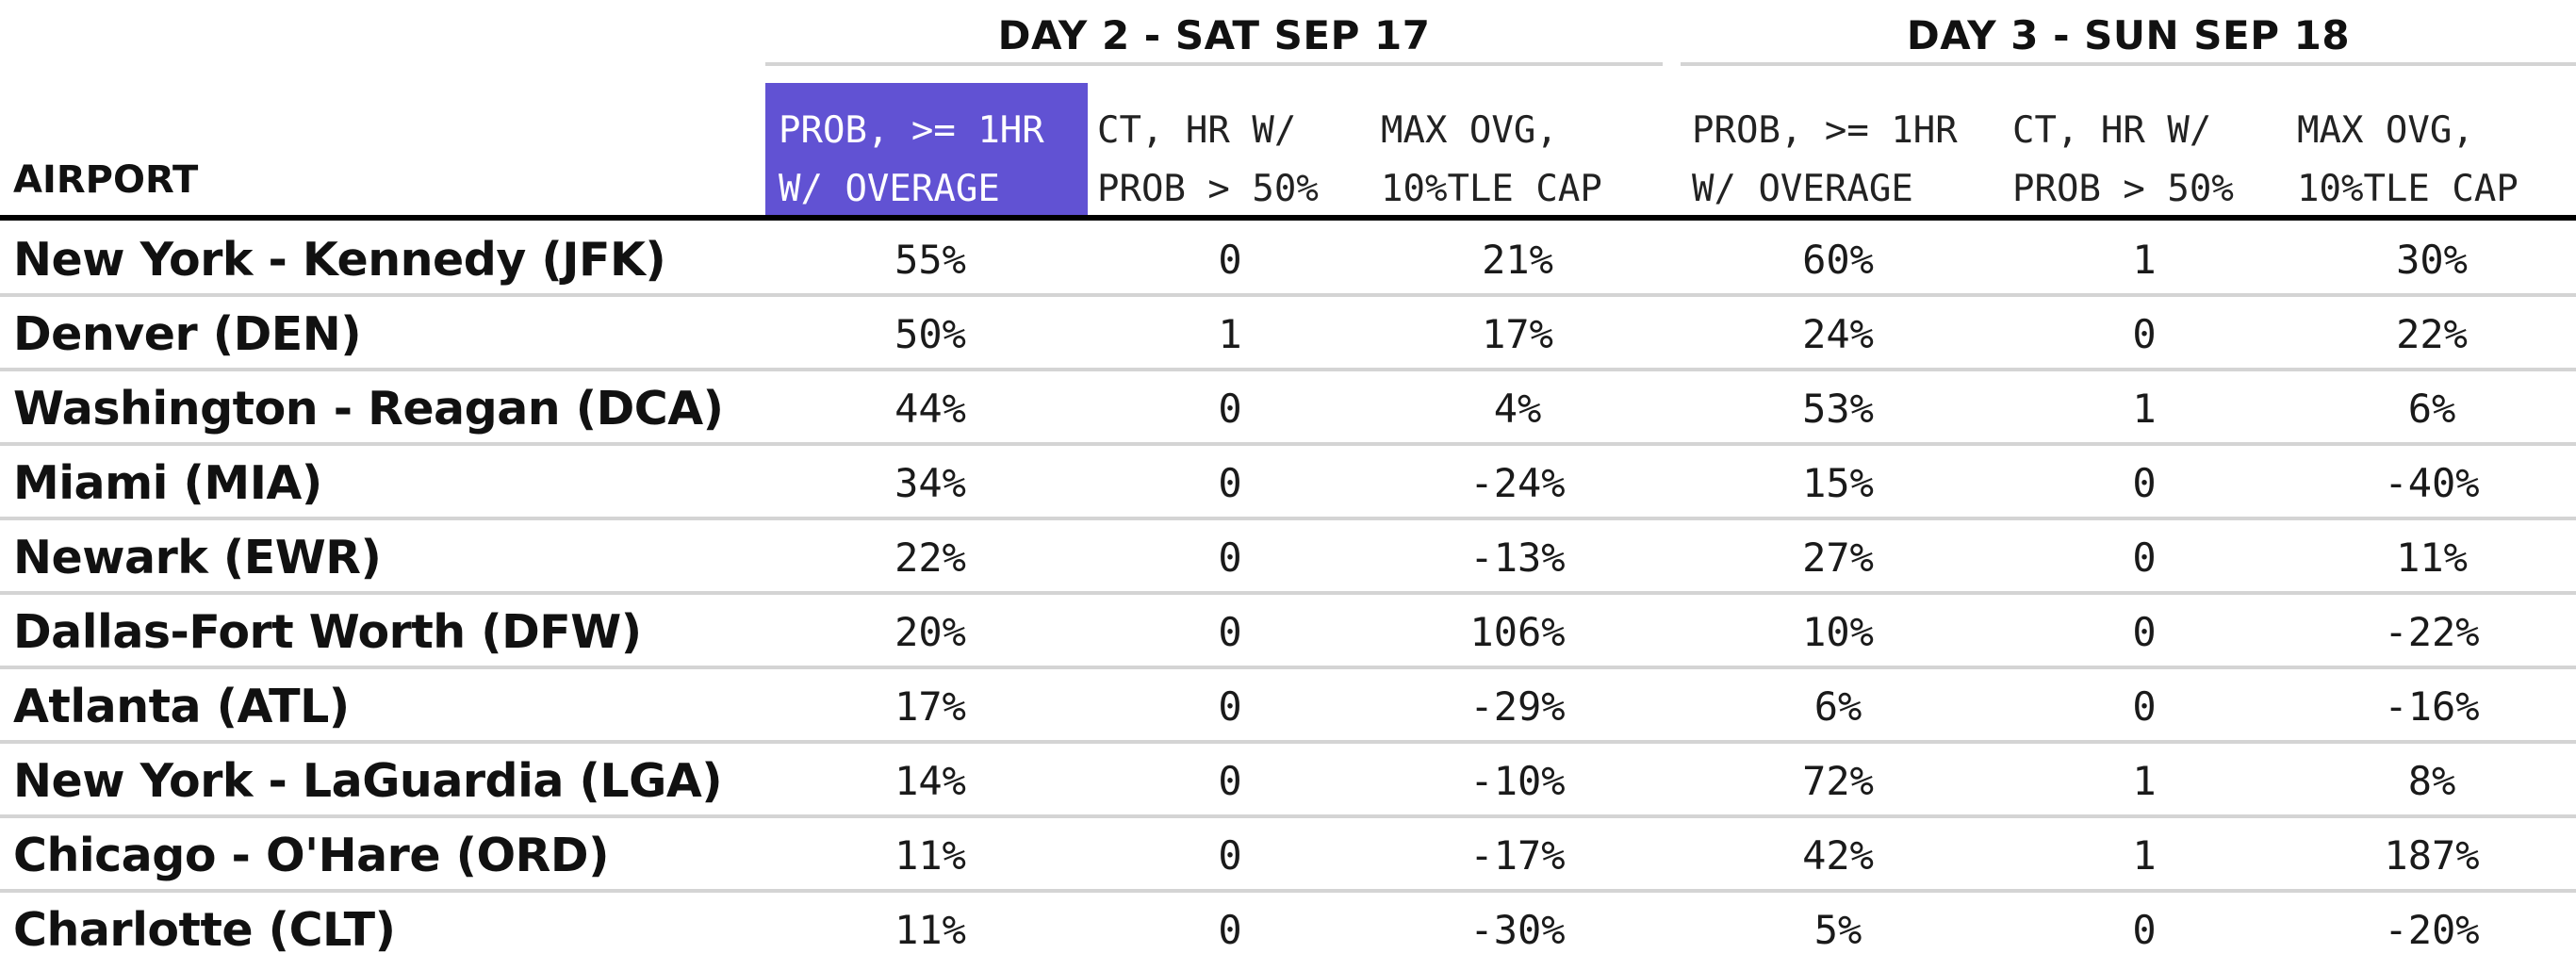 The height and width of the screenshot is (970, 2576). I want to click on table-row: Denver (DEN) 50% 1 17% 24% 0 22%, so click(1288, 334).